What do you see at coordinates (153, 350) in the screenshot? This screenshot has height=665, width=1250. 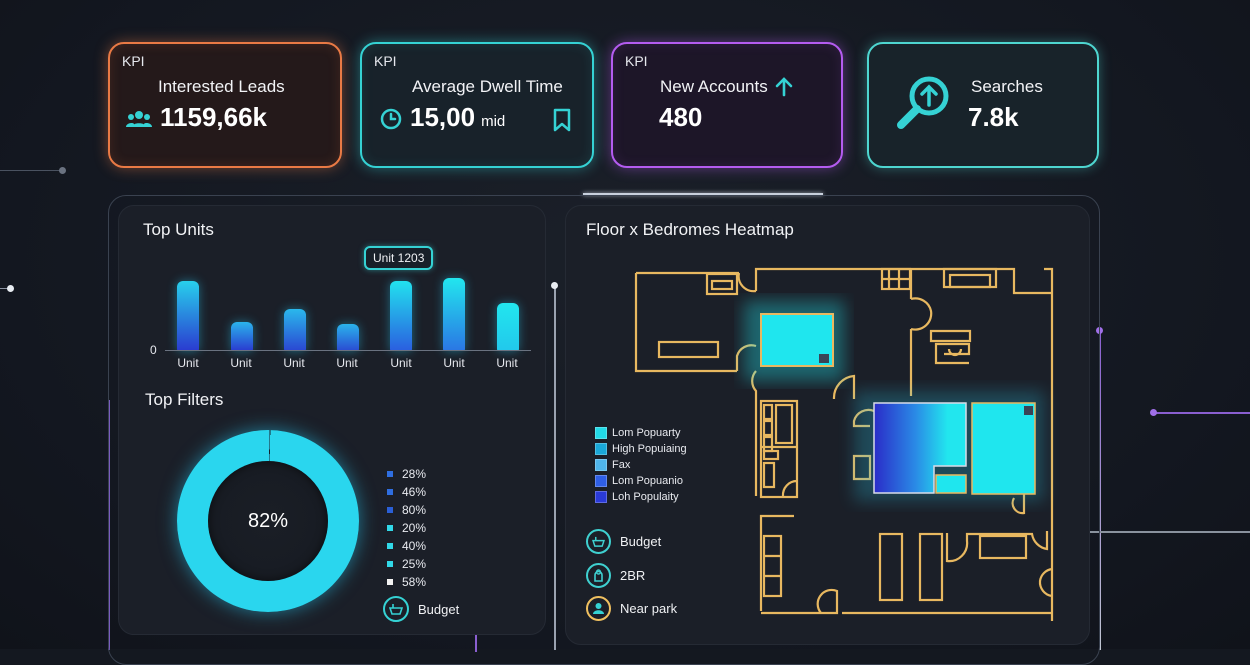 I see `y-axis-zero-label: 0` at bounding box center [153, 350].